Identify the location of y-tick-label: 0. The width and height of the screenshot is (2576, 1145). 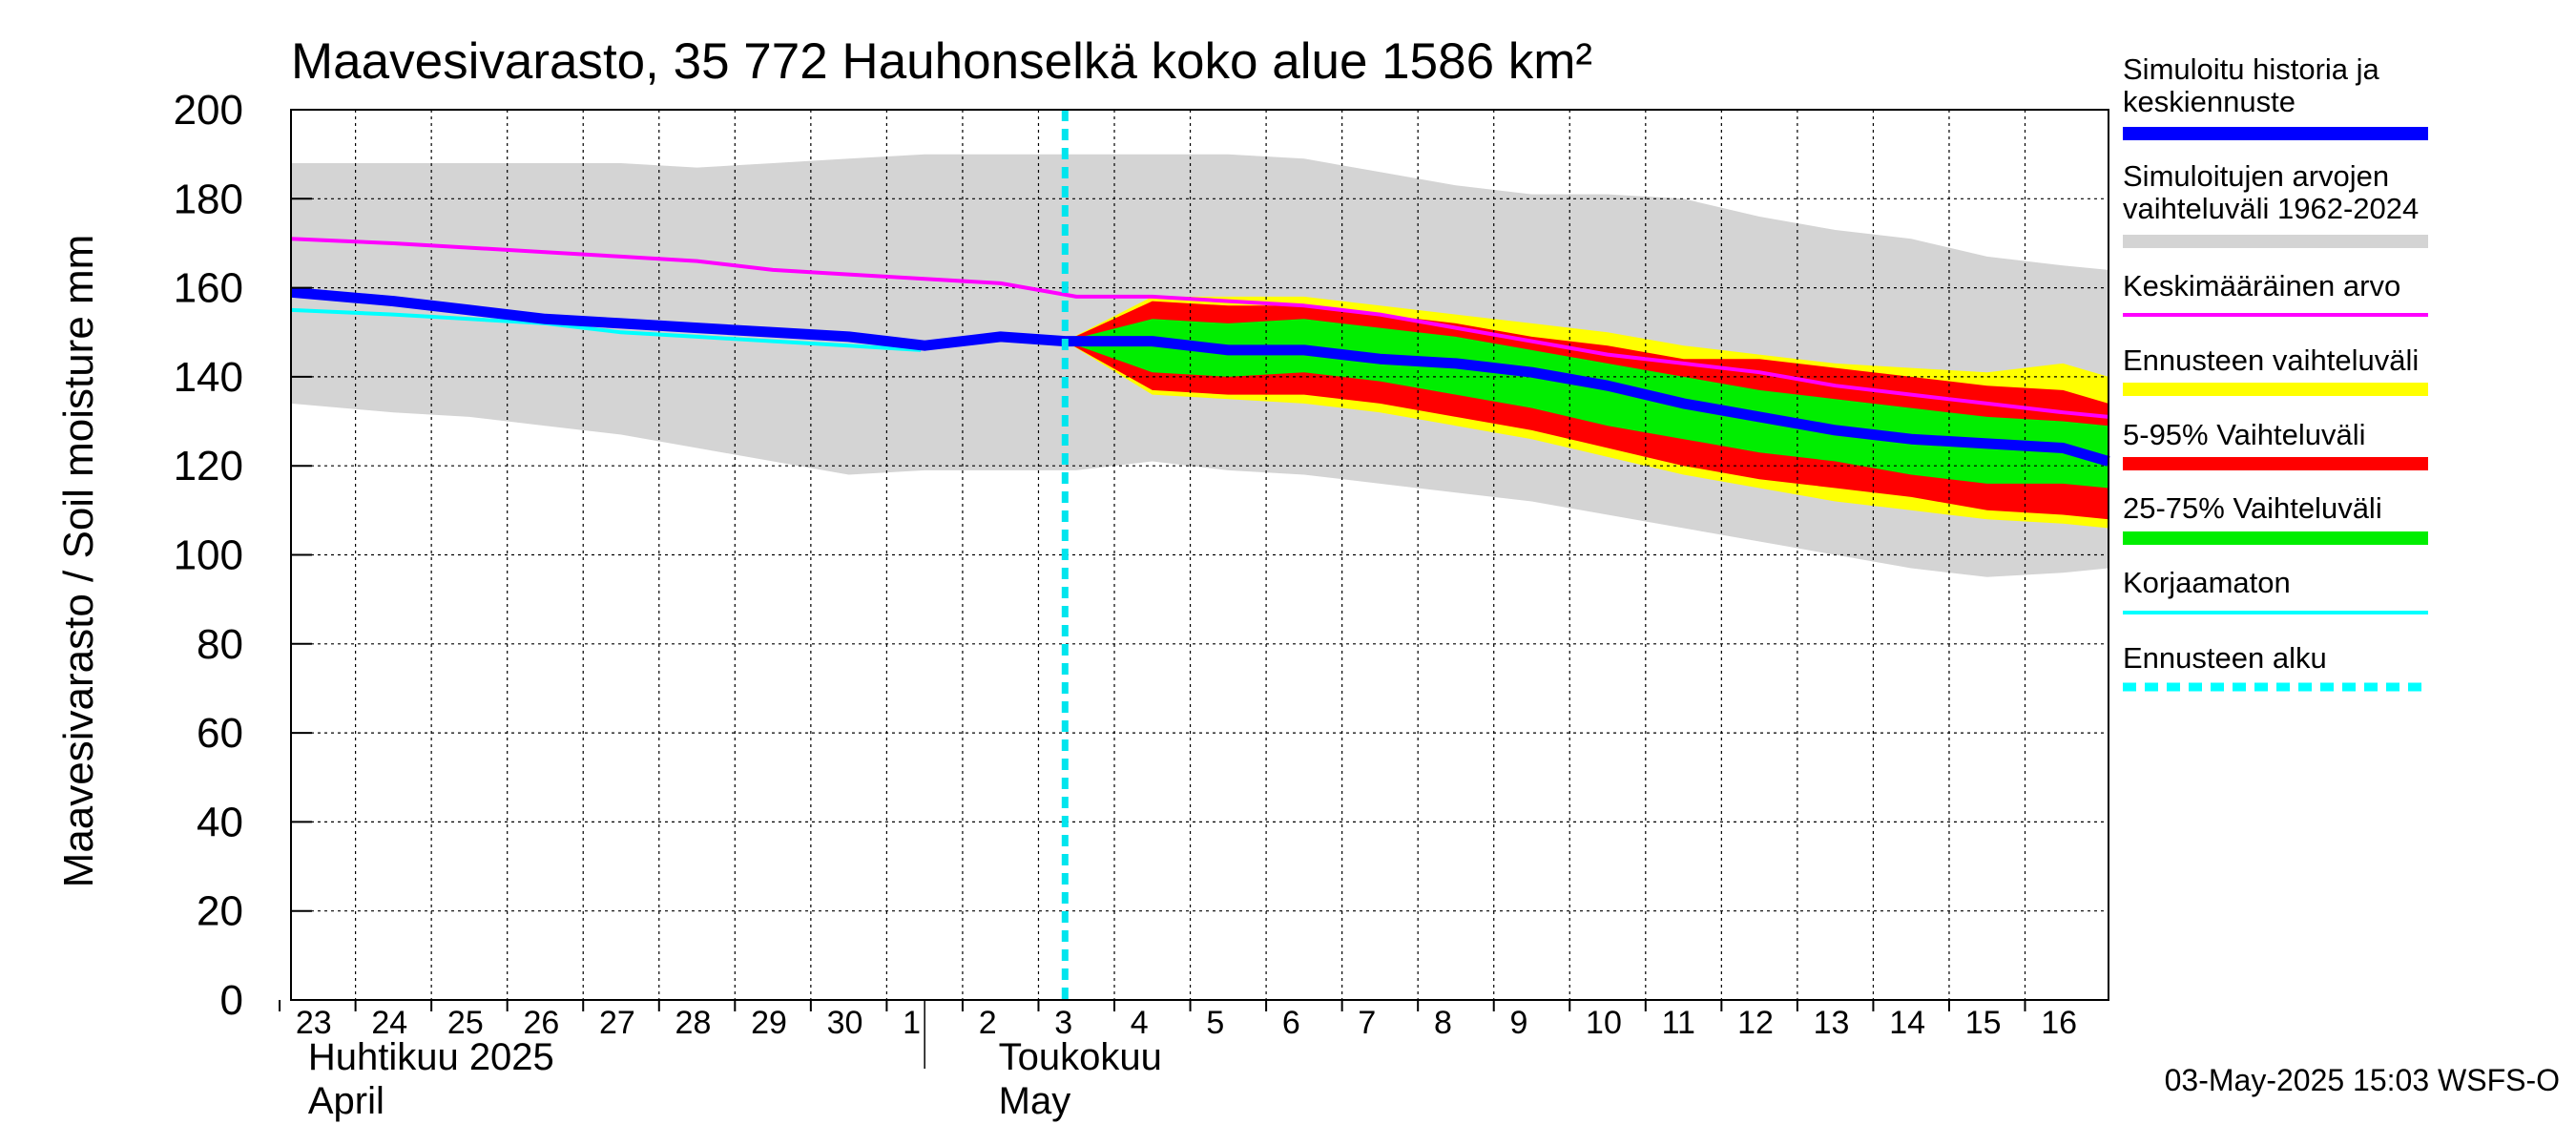
(231, 1000).